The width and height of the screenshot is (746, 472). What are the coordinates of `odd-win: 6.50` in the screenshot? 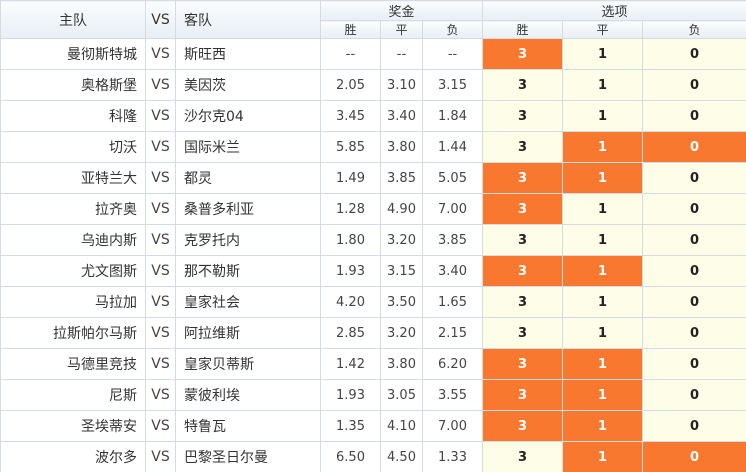 It's located at (350, 456).